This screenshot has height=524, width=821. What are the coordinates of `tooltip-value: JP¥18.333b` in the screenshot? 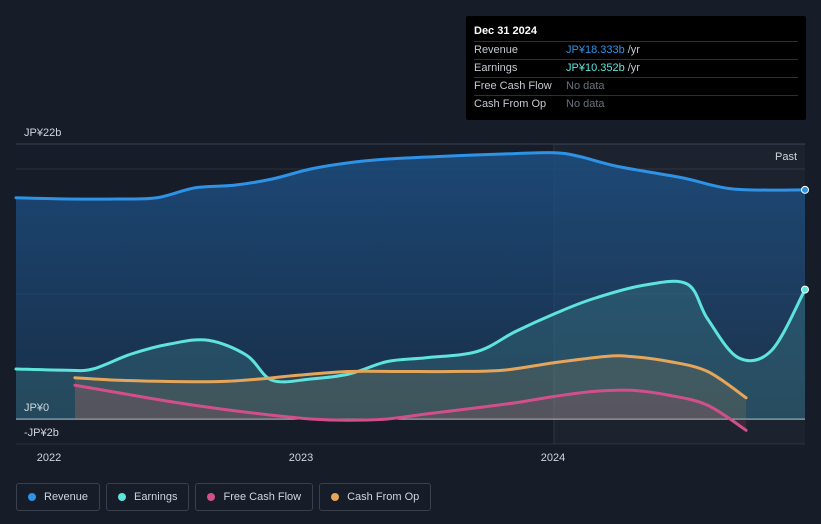 It's located at (595, 50).